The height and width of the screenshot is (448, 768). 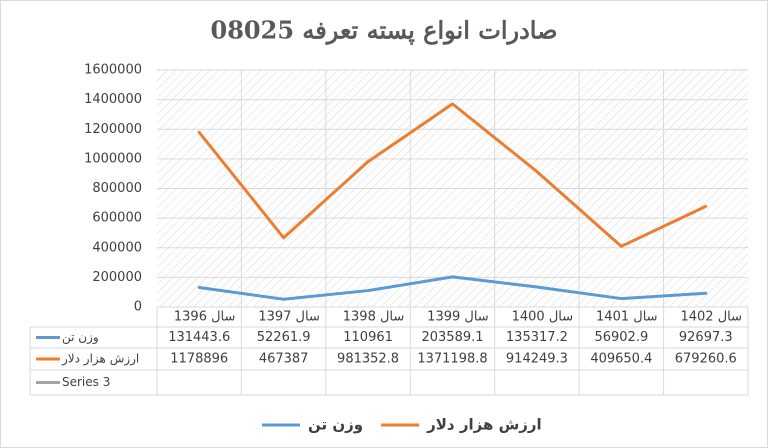 I want to click on table-value: 135317.2, so click(x=537, y=337).